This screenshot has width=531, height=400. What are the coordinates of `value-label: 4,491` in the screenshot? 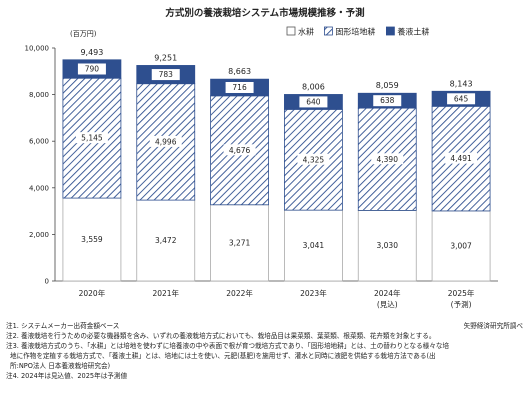 It's located at (461, 158).